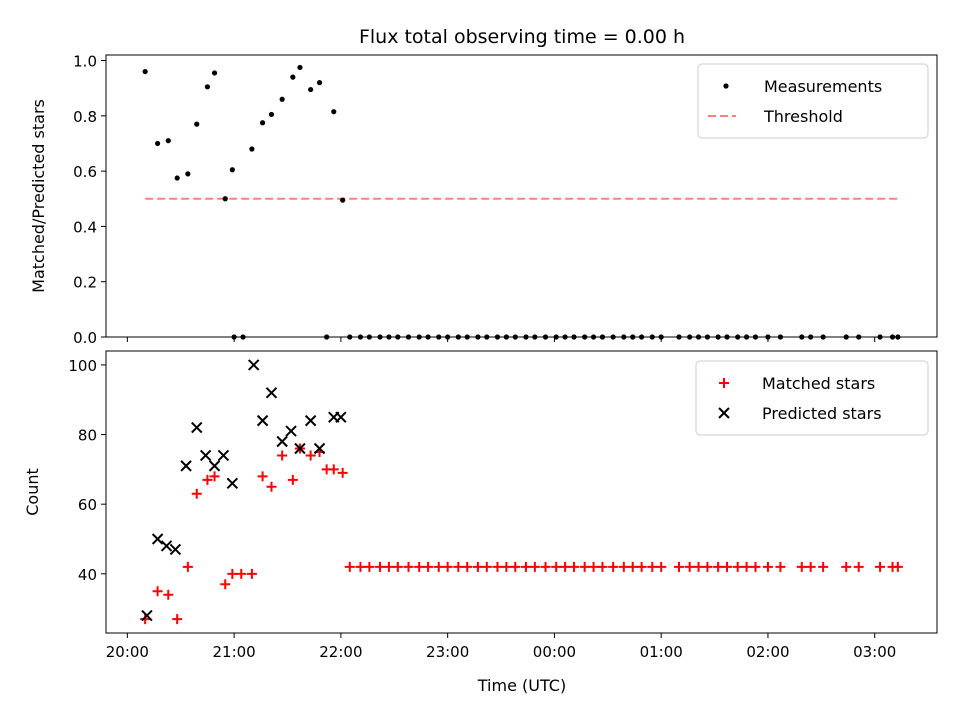  Describe the element at coordinates (85, 283) in the screenshot. I see `top-y-tick-label: 0.2` at that location.